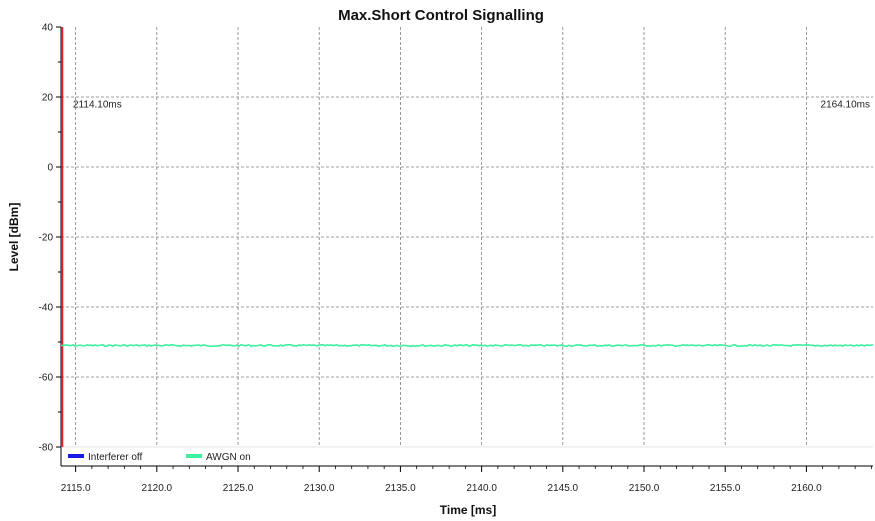  What do you see at coordinates (97, 105) in the screenshot?
I see `time-annotation: 2114.10ms` at bounding box center [97, 105].